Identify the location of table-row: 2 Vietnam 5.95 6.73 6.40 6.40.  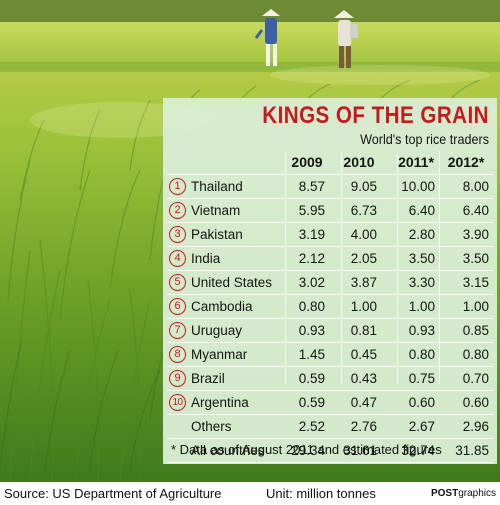
(330, 211).